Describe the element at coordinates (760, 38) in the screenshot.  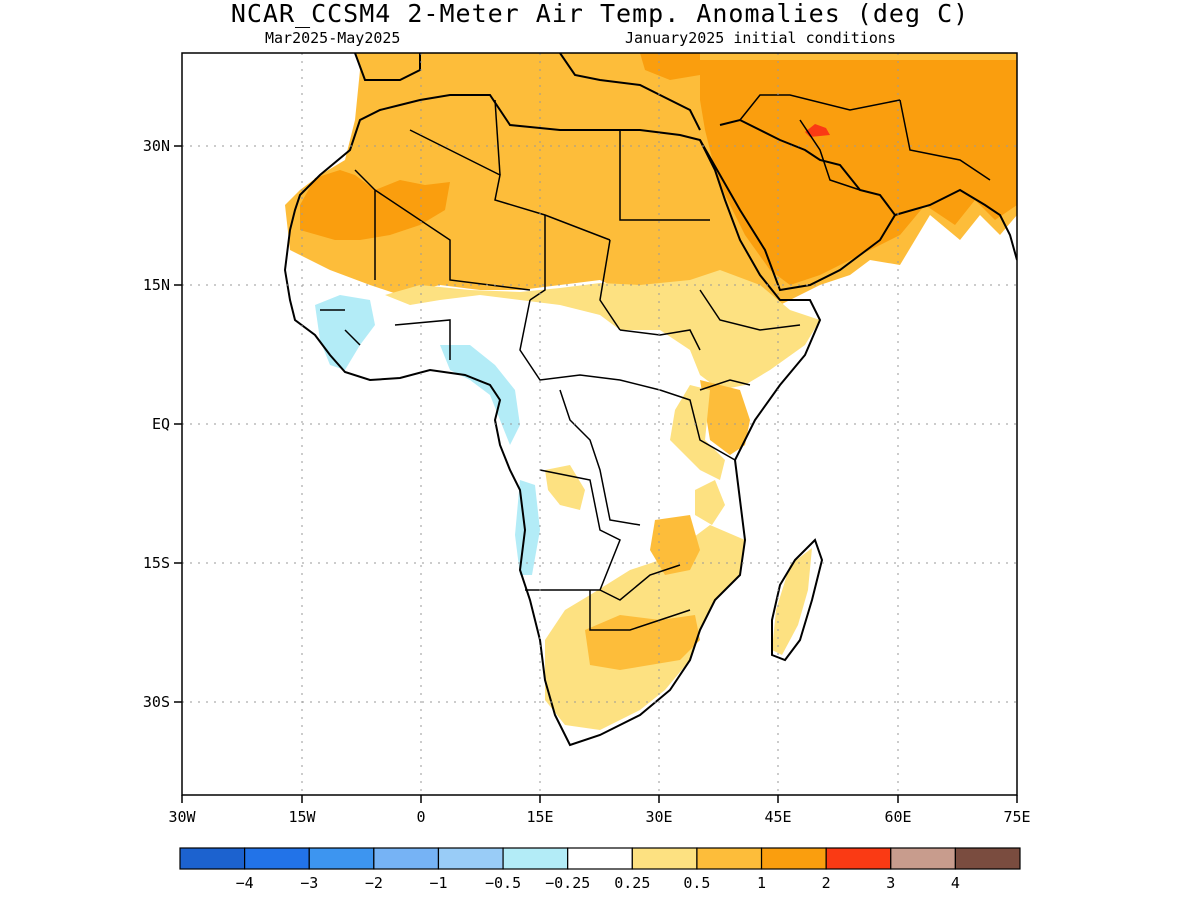
I see `init-conditions-label: January2025 initial conditions` at that location.